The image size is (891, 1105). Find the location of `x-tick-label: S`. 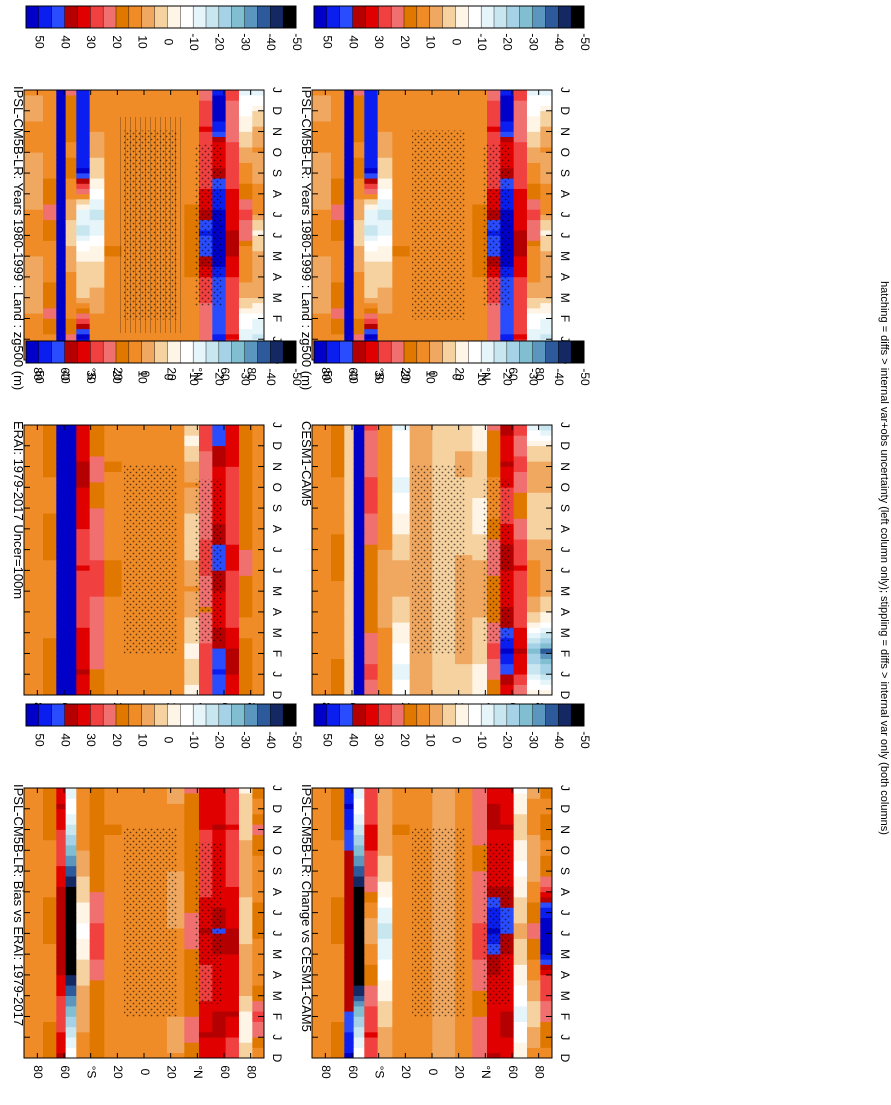

x-tick-label: S is located at coordinates (277, 871).